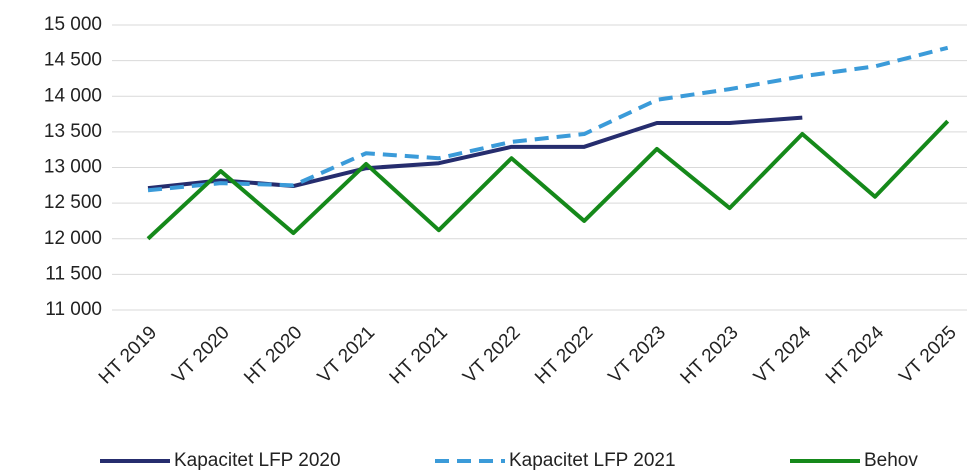 Image resolution: width=971 pixels, height=473 pixels. I want to click on x-tick-label: HT 2023, so click(710, 355).